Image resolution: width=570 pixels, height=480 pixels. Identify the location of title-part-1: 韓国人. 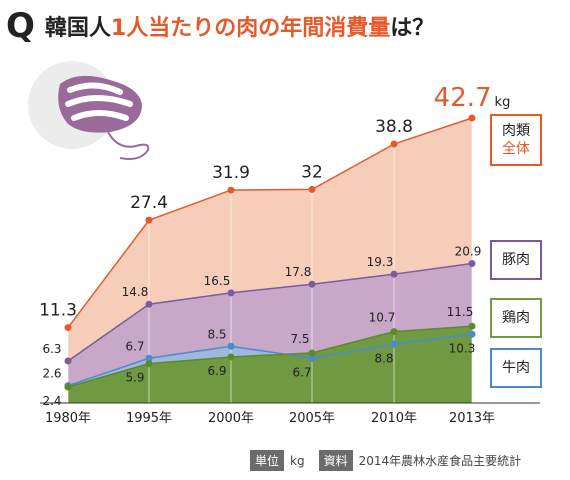
(77, 28).